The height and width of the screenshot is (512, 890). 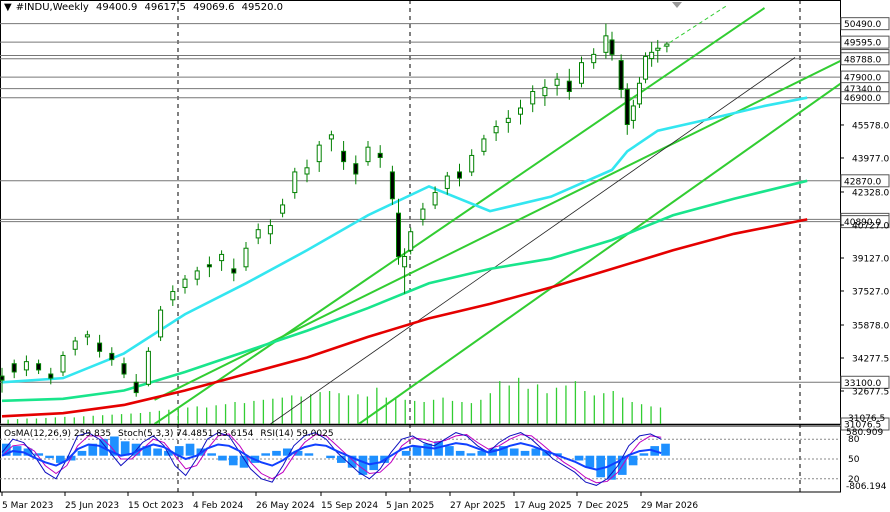 What do you see at coordinates (862, 384) in the screenshot?
I see `price-level-label: 33100.0` at bounding box center [862, 384].